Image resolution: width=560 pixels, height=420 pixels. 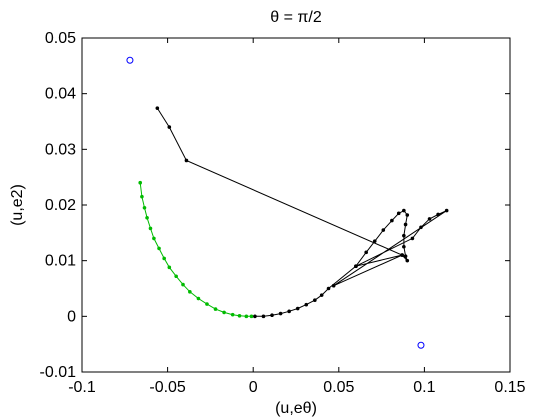 What do you see at coordinates (253, 387) in the screenshot?
I see `x-tick-label: 0` at bounding box center [253, 387].